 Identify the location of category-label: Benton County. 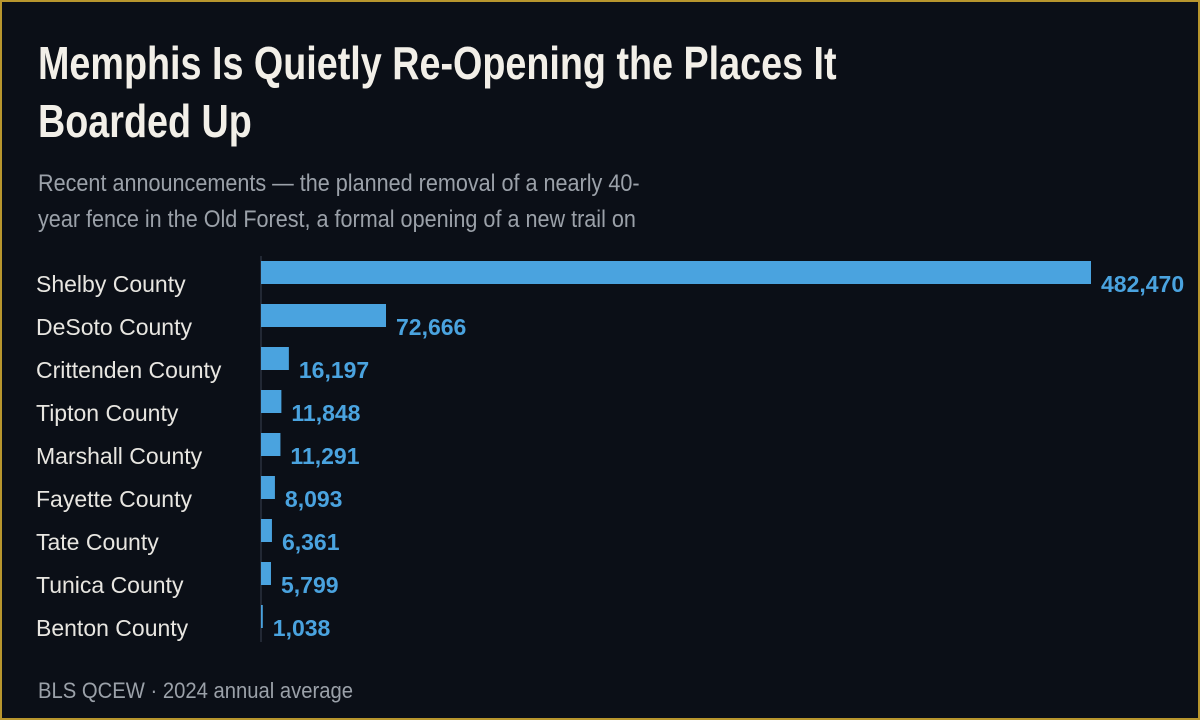
(112, 628).